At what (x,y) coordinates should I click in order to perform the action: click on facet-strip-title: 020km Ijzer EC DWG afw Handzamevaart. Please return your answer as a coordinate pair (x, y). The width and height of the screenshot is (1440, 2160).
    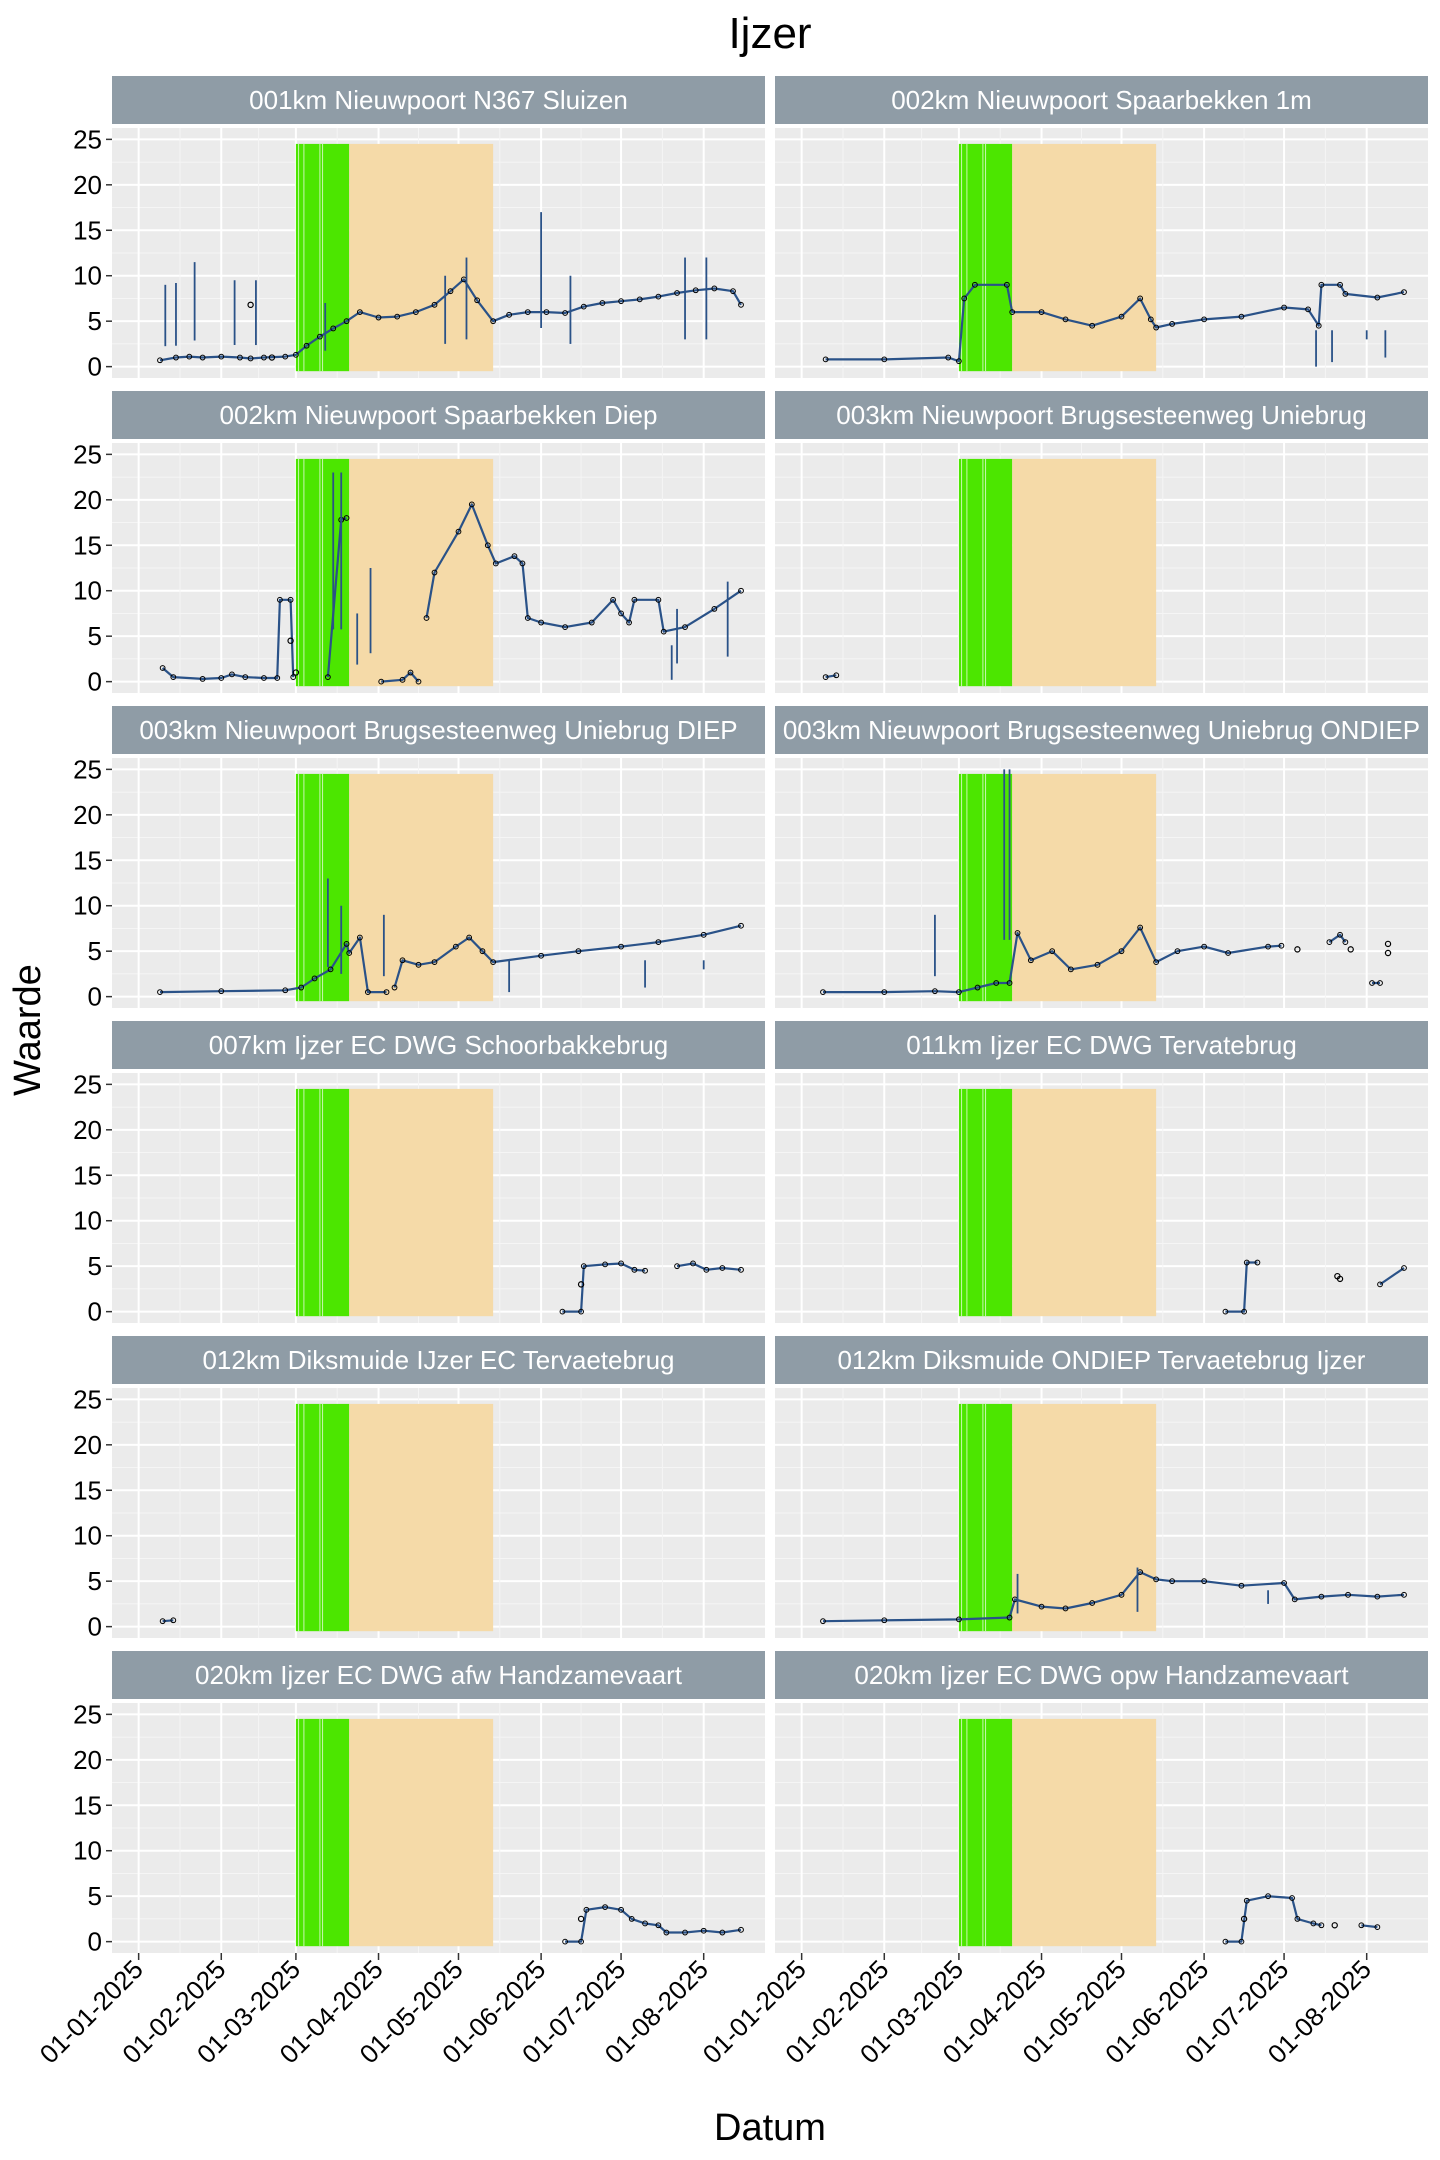
    Looking at the image, I should click on (439, 1675).